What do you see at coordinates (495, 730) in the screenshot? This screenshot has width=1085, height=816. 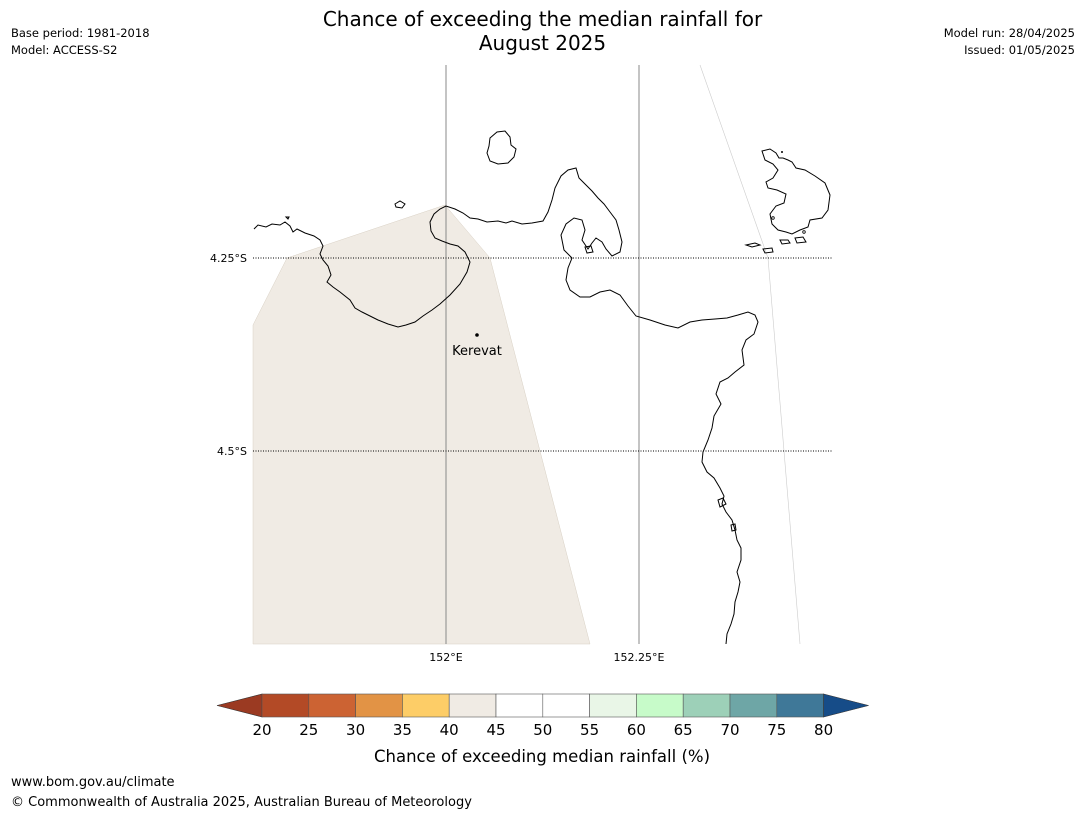 I see `colorbar-tick-label: 45` at bounding box center [495, 730].